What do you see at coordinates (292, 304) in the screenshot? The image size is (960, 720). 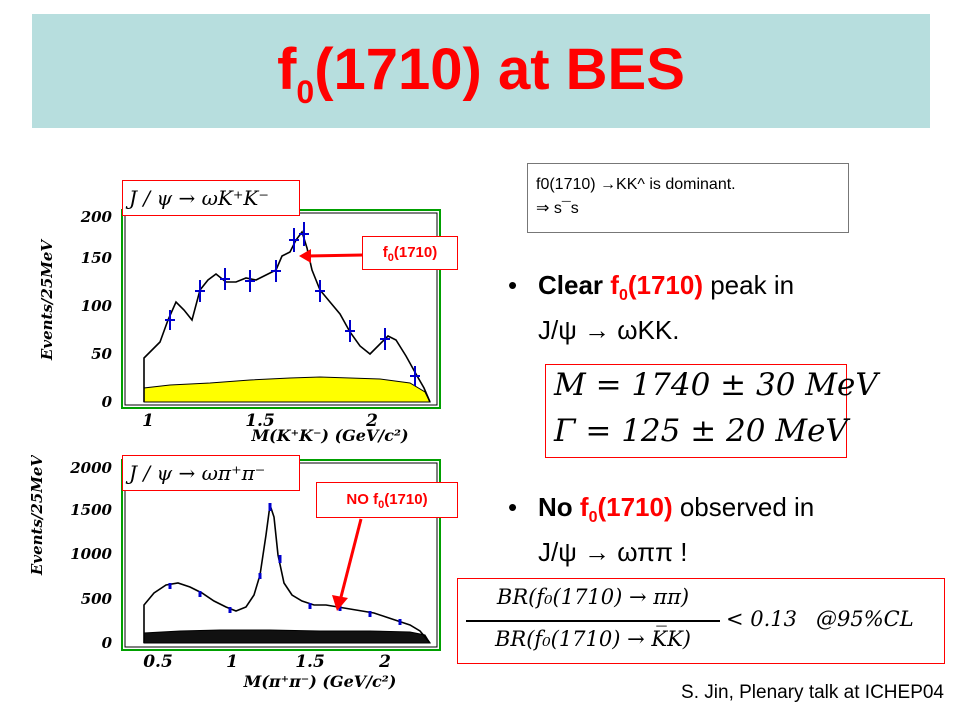 I see `top-plot-data-points` at bounding box center [292, 304].